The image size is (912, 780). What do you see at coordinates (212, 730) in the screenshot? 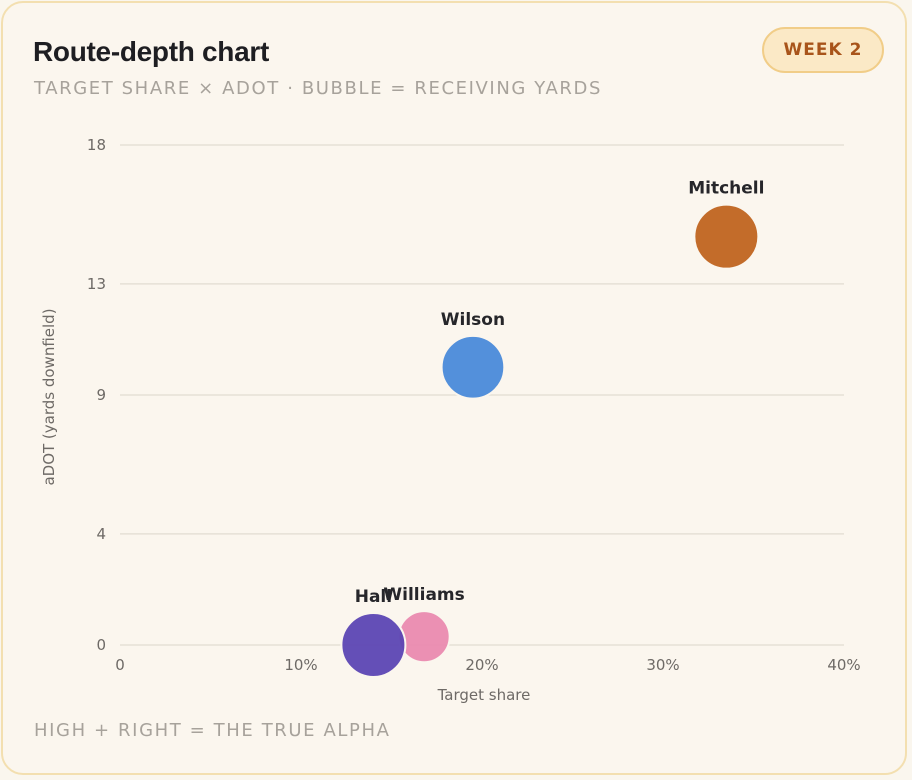
I see `footer-note: HIGH + RIGHT = THE TRUE ALPHA` at bounding box center [212, 730].